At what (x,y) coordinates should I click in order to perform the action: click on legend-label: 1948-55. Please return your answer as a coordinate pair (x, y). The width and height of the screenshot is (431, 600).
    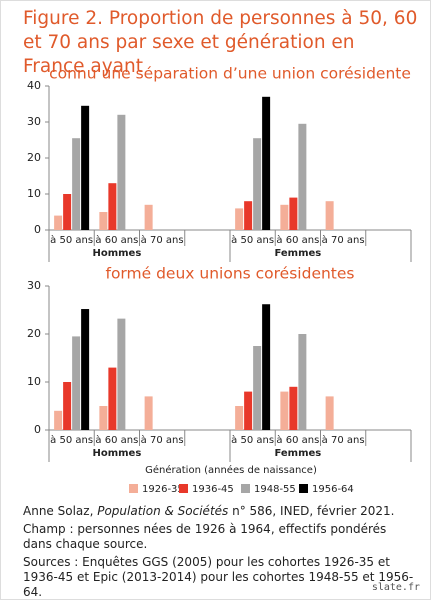
    Looking at the image, I should click on (275, 489).